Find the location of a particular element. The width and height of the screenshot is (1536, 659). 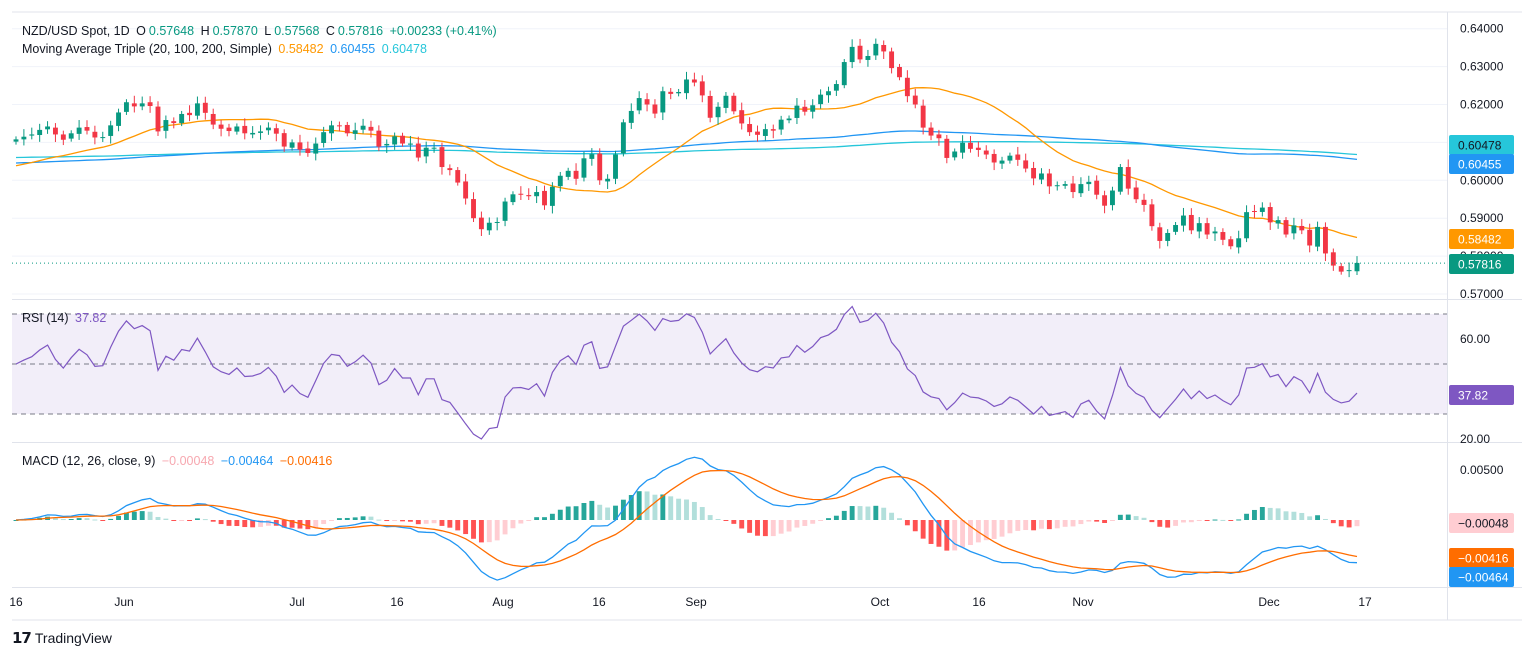

brand-name: TradingView is located at coordinates (73, 638).